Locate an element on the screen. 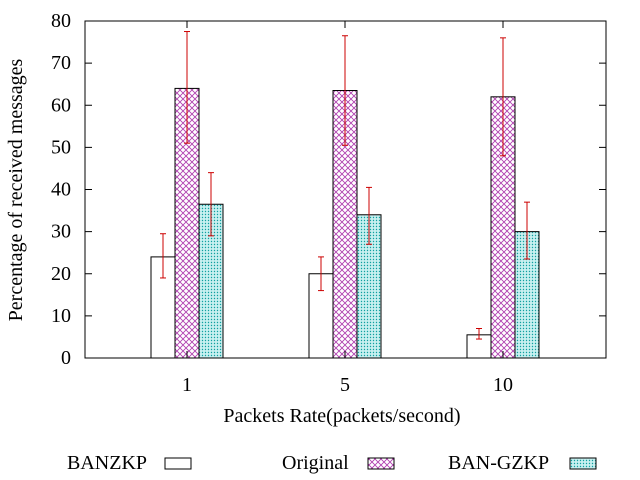 This screenshot has width=640, height=480. y-tick-label-10: 10 is located at coordinates (61, 316).